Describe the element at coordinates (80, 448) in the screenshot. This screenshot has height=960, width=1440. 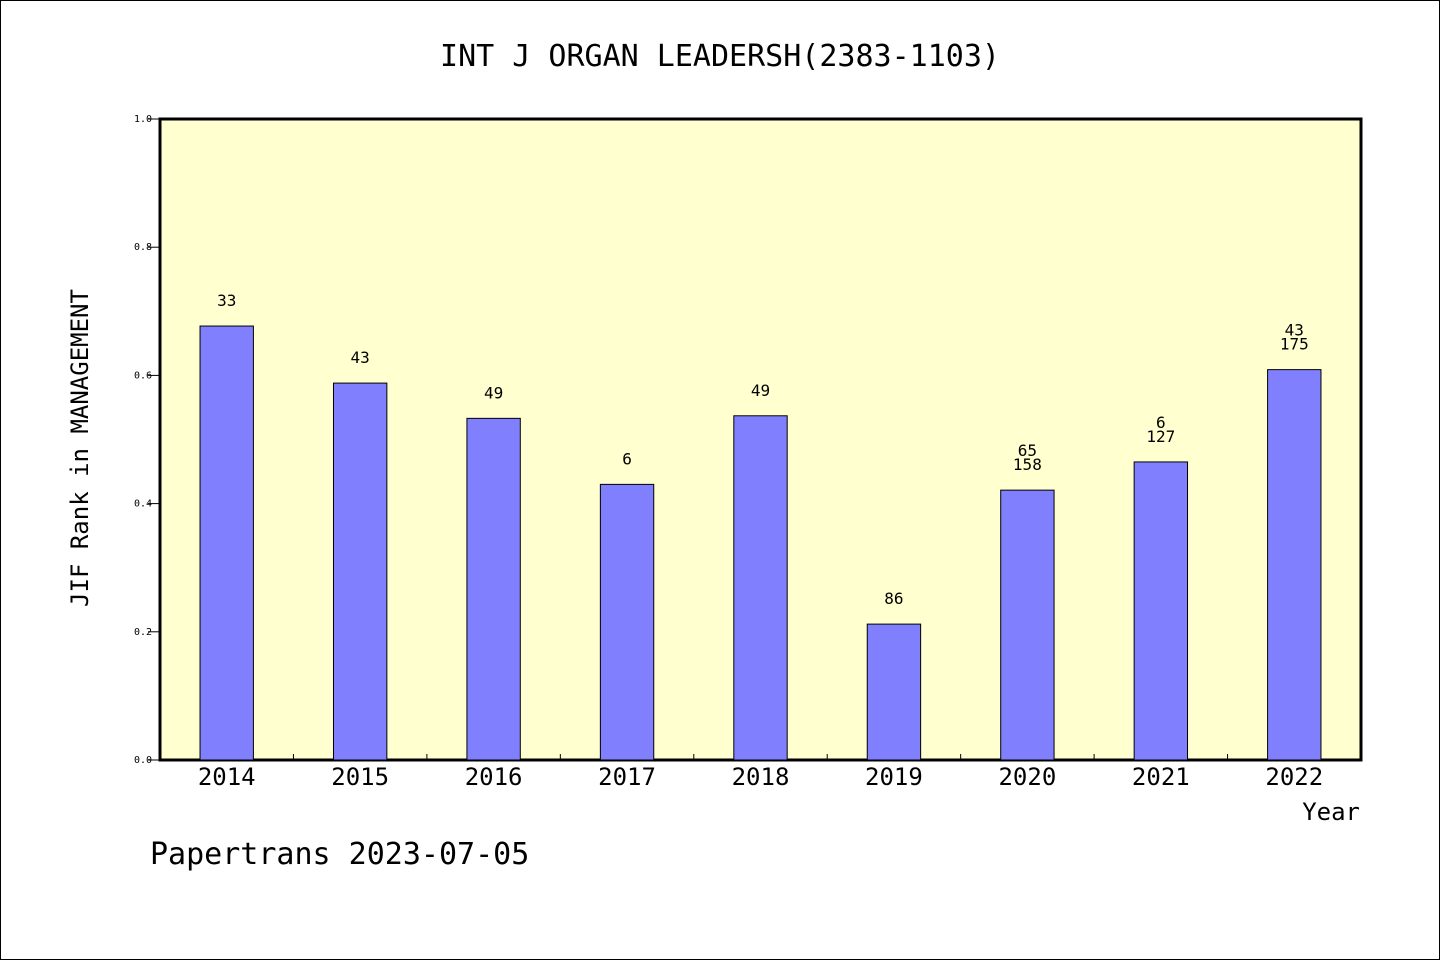
I see `y-axis-title: JIF Rank in MANAGEMENT` at that location.